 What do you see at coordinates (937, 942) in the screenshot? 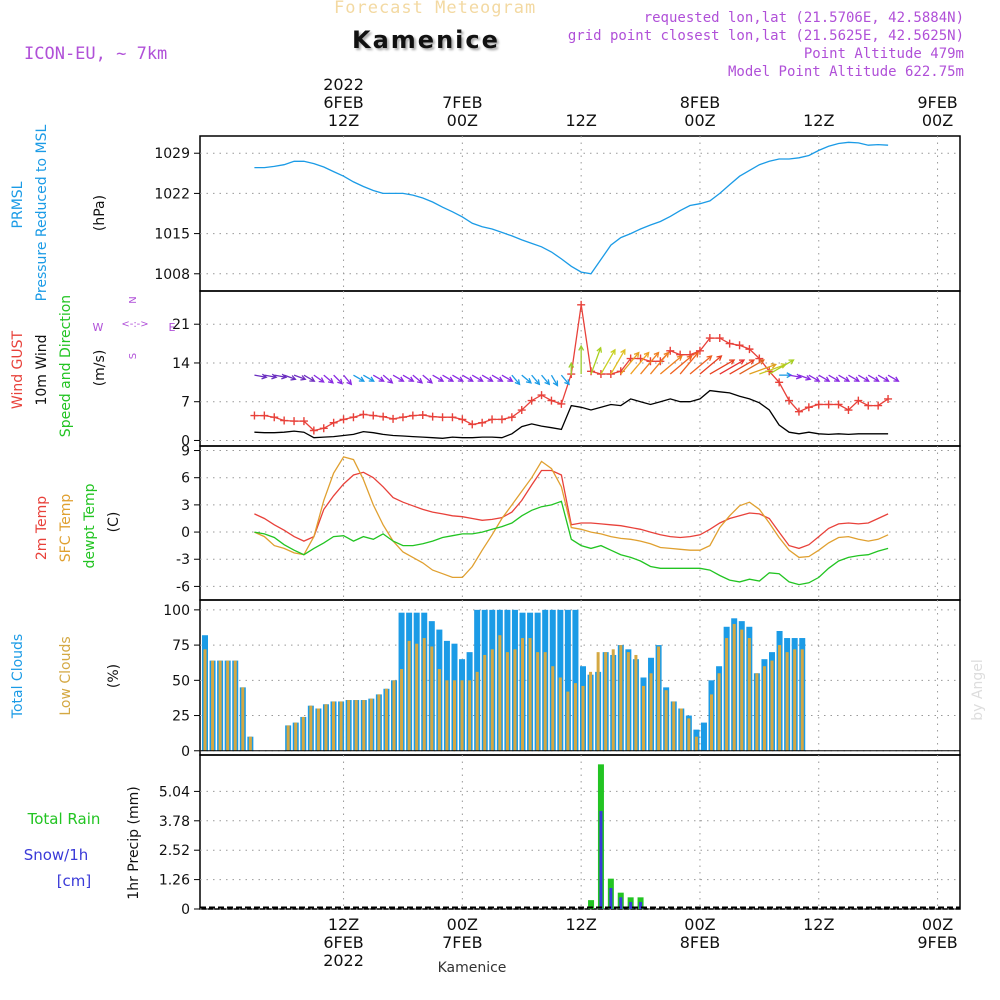
I see `bottom-time-label: 9FEB` at bounding box center [937, 942].